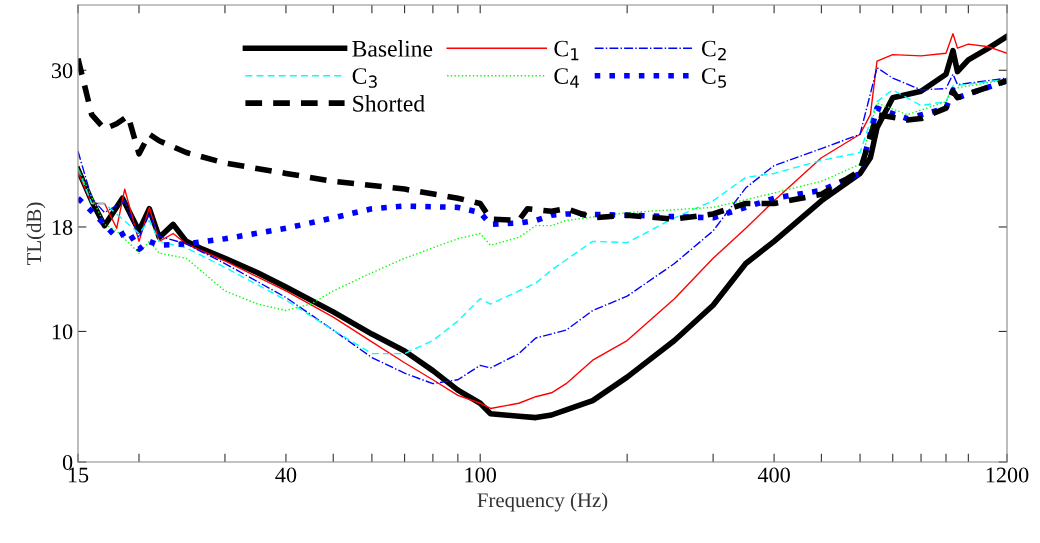 This screenshot has width=1040, height=543. Describe the element at coordinates (542, 502) in the screenshot. I see `x-axis-title: Frequency (Hz)` at that location.